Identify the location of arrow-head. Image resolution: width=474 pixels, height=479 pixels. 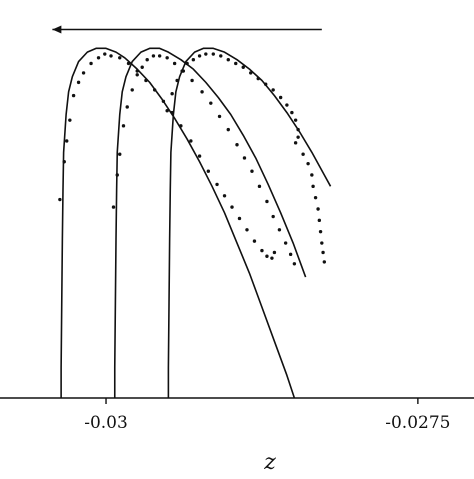
(57, 29).